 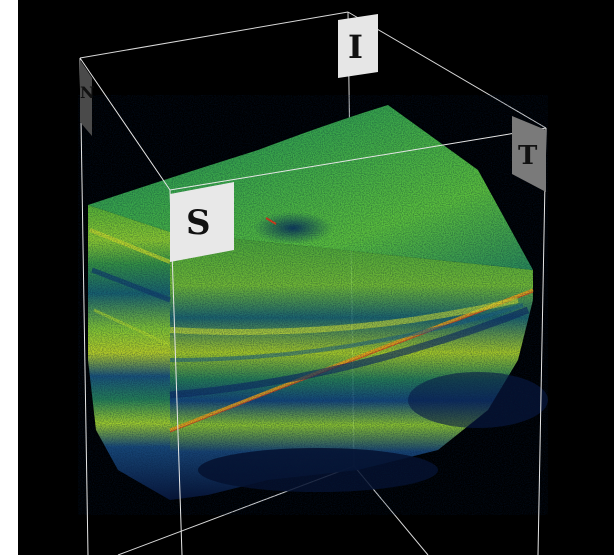 I want to click on label-inferior: I, so click(x=358, y=46).